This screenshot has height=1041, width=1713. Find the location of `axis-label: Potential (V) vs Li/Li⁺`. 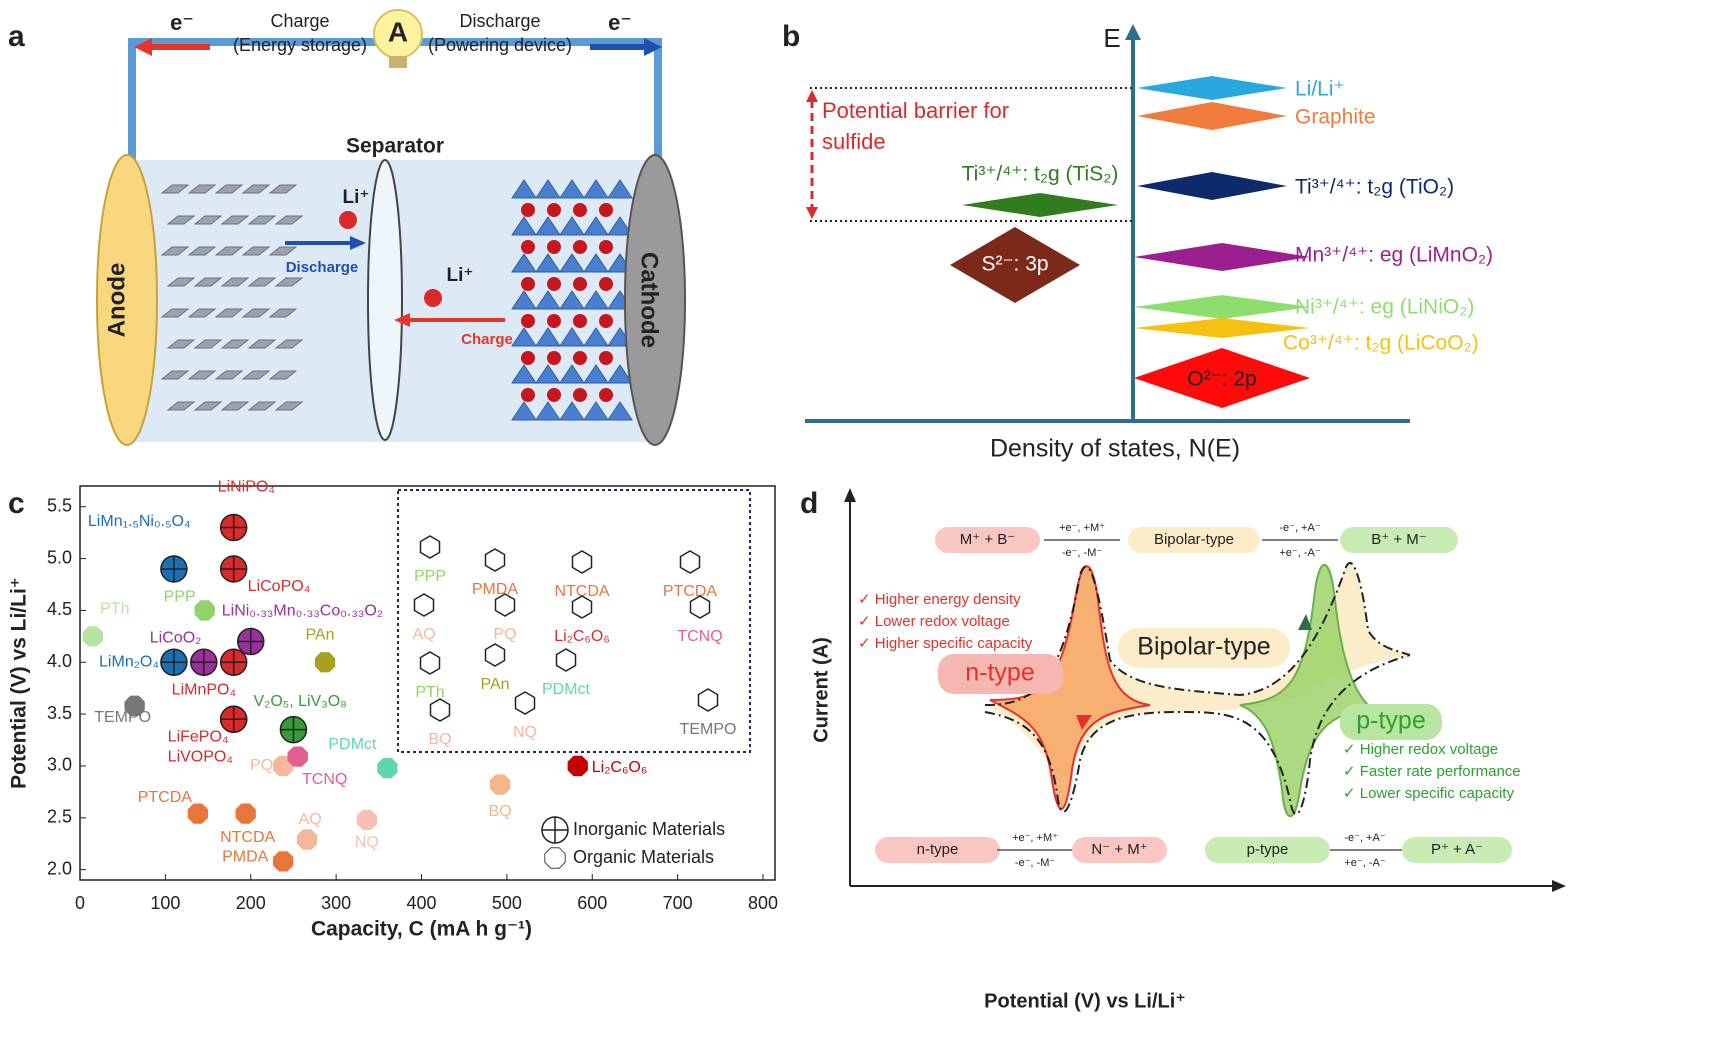

axis-label: Potential (V) vs Li/Li⁺ is located at coordinates (1085, 1001).